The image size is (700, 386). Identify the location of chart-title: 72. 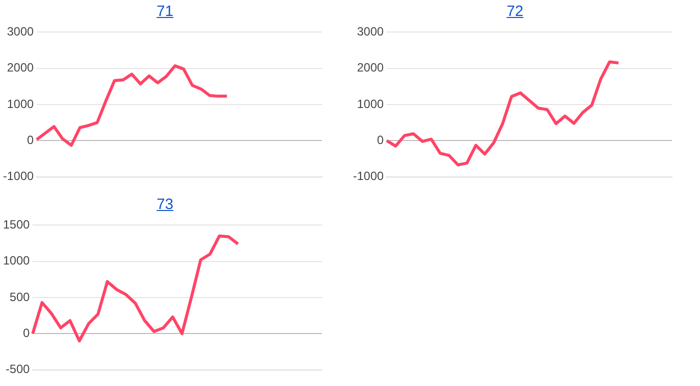
(515, 11).